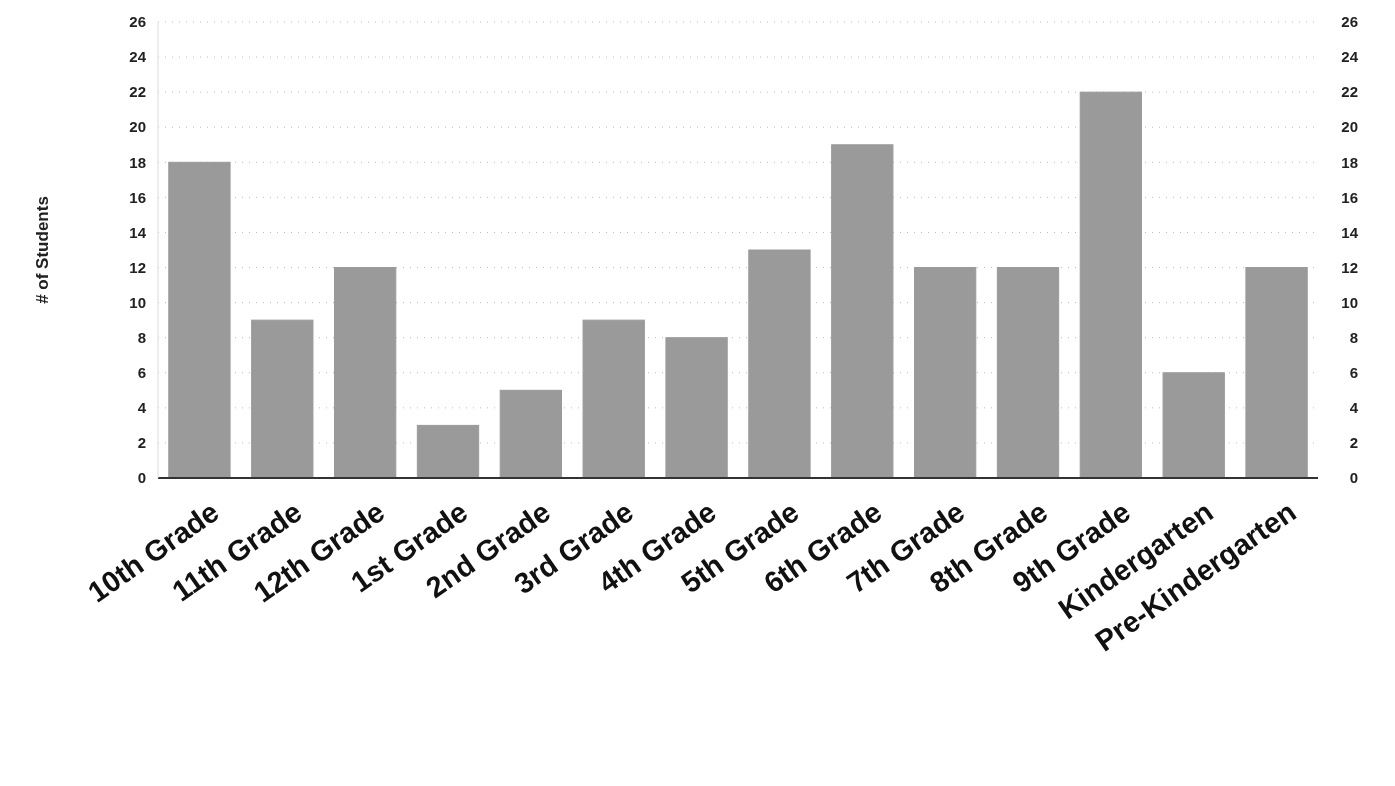  I want to click on y-tick-label: 26, so click(137, 22).